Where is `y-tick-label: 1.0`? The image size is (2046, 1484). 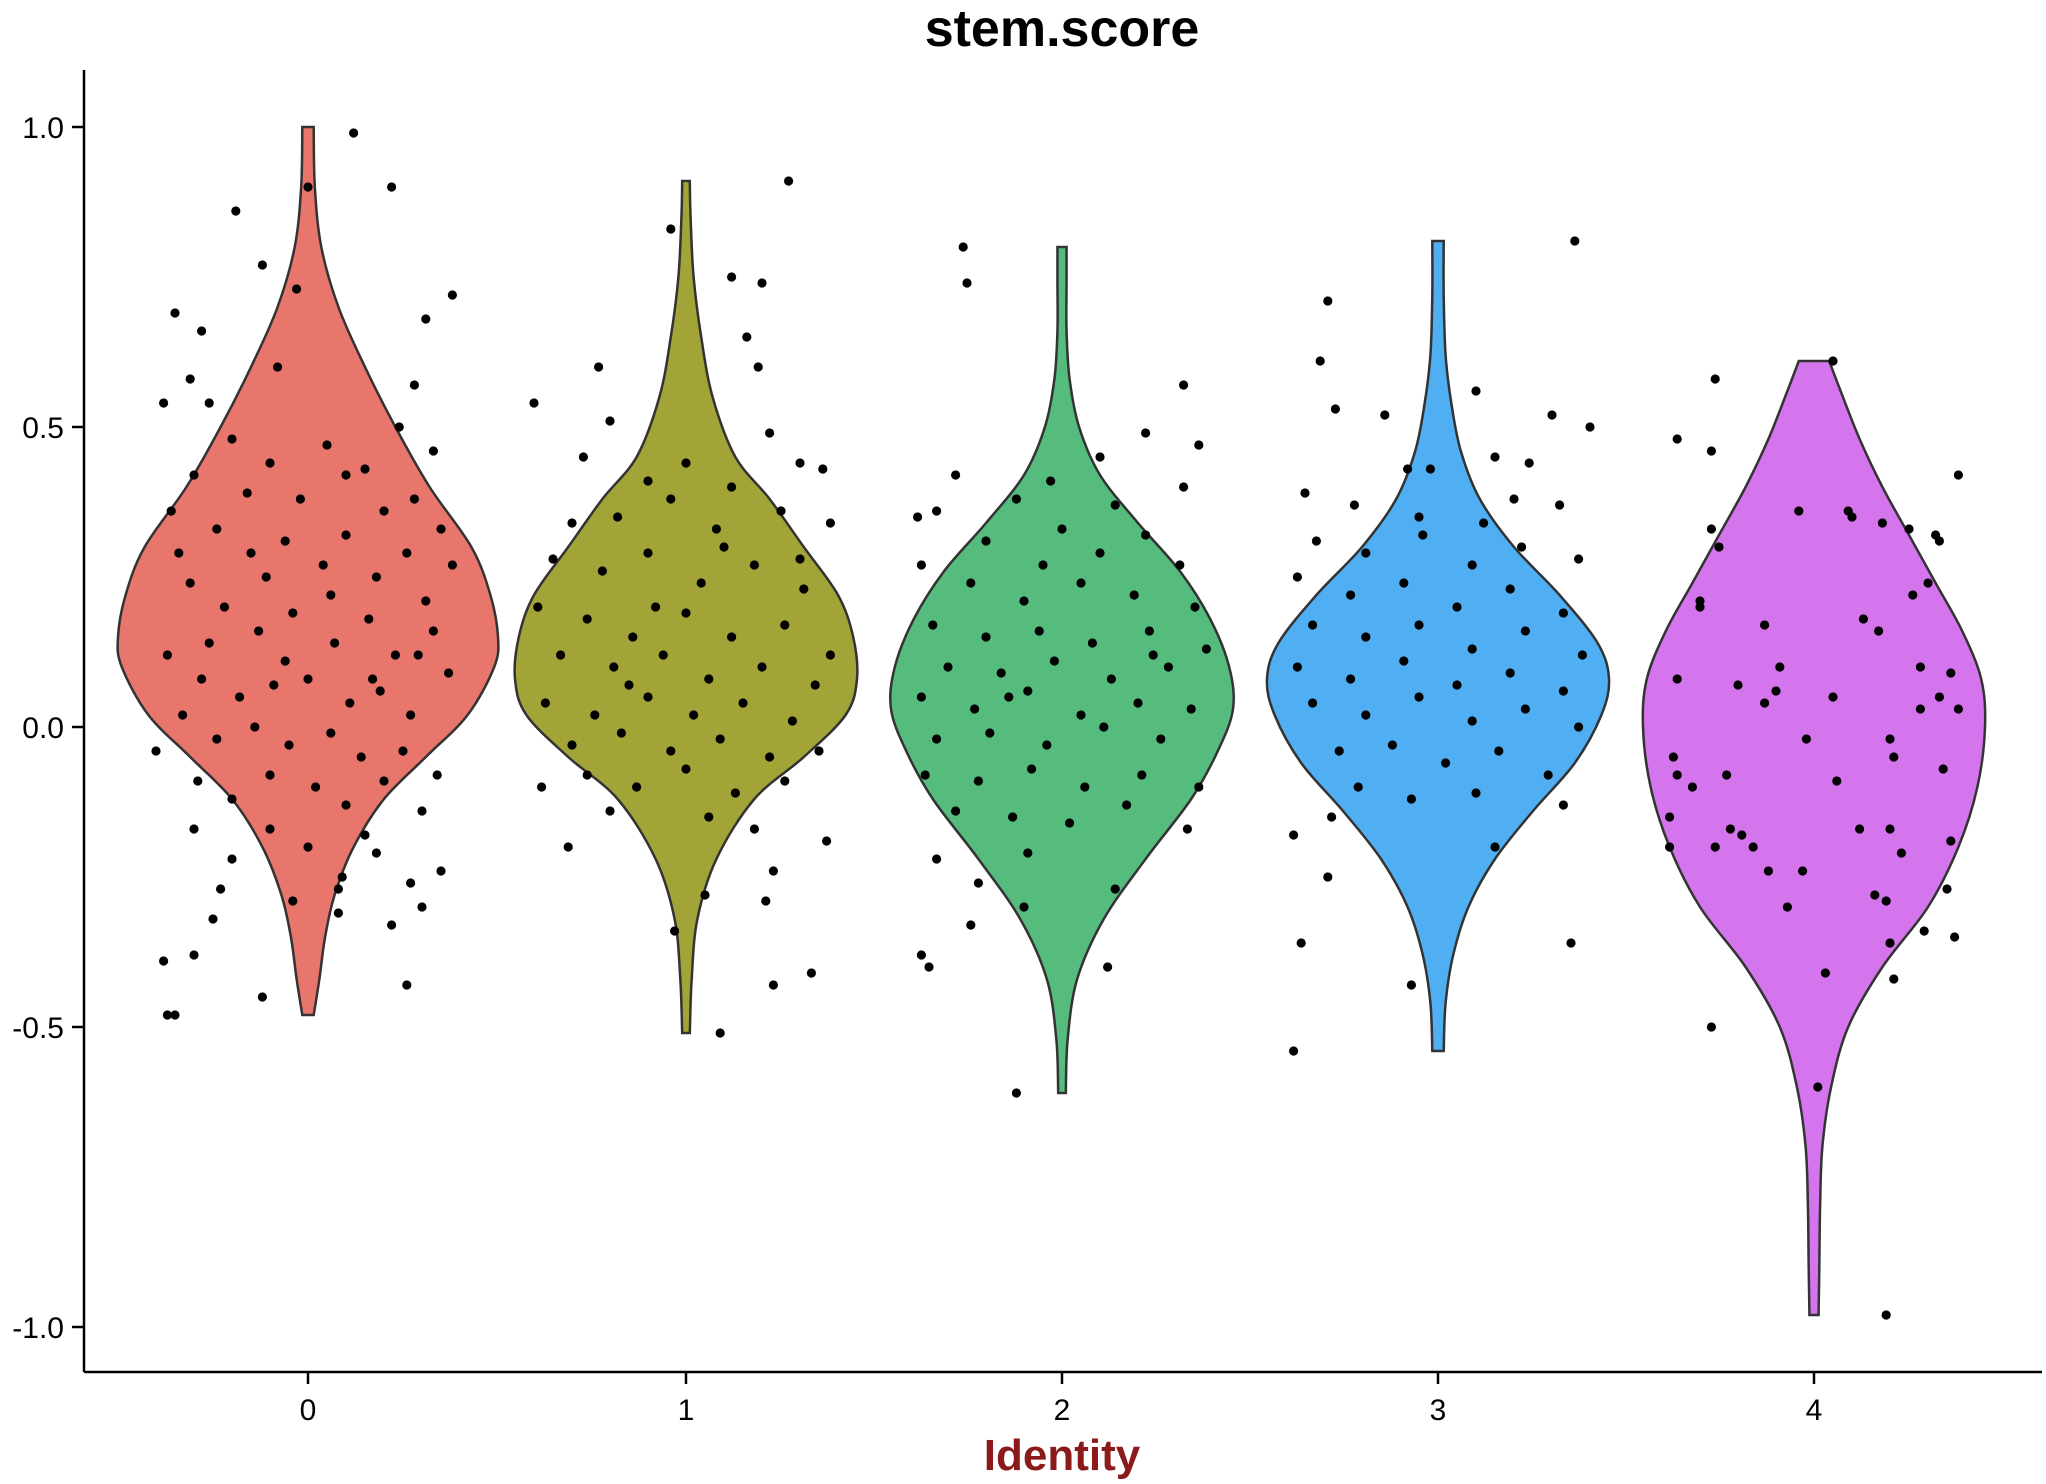
y-tick-label: 1.0 is located at coordinates (43, 128).